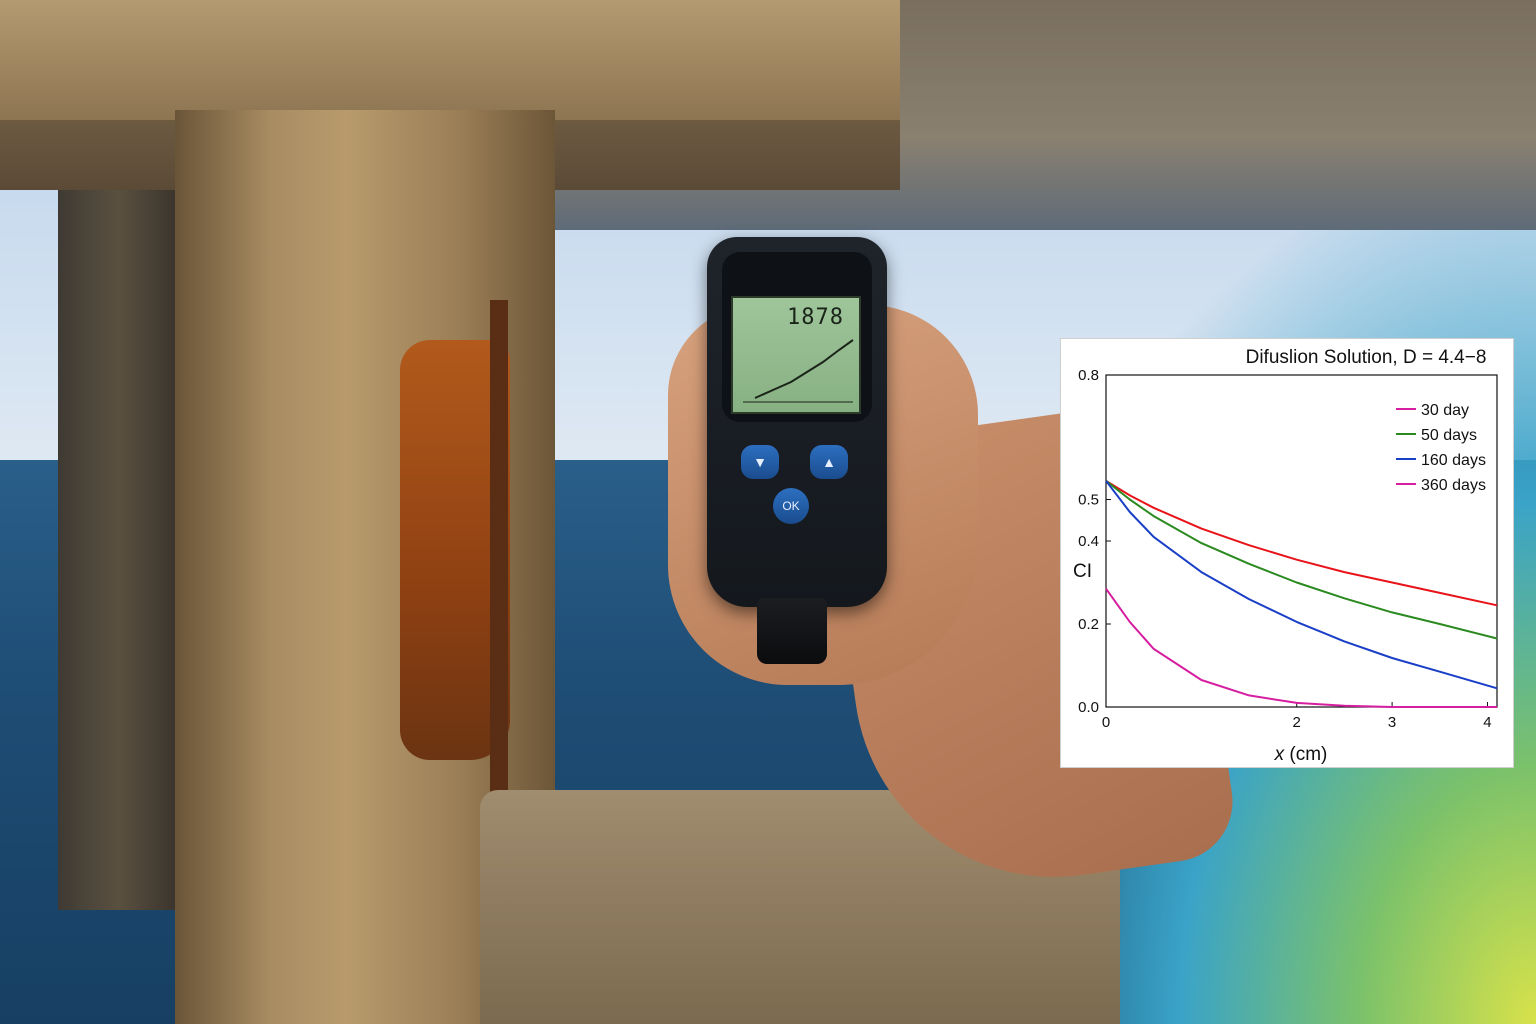 The height and width of the screenshot is (1024, 1536). What do you see at coordinates (1487, 722) in the screenshot?
I see `x-tick-label: 4` at bounding box center [1487, 722].